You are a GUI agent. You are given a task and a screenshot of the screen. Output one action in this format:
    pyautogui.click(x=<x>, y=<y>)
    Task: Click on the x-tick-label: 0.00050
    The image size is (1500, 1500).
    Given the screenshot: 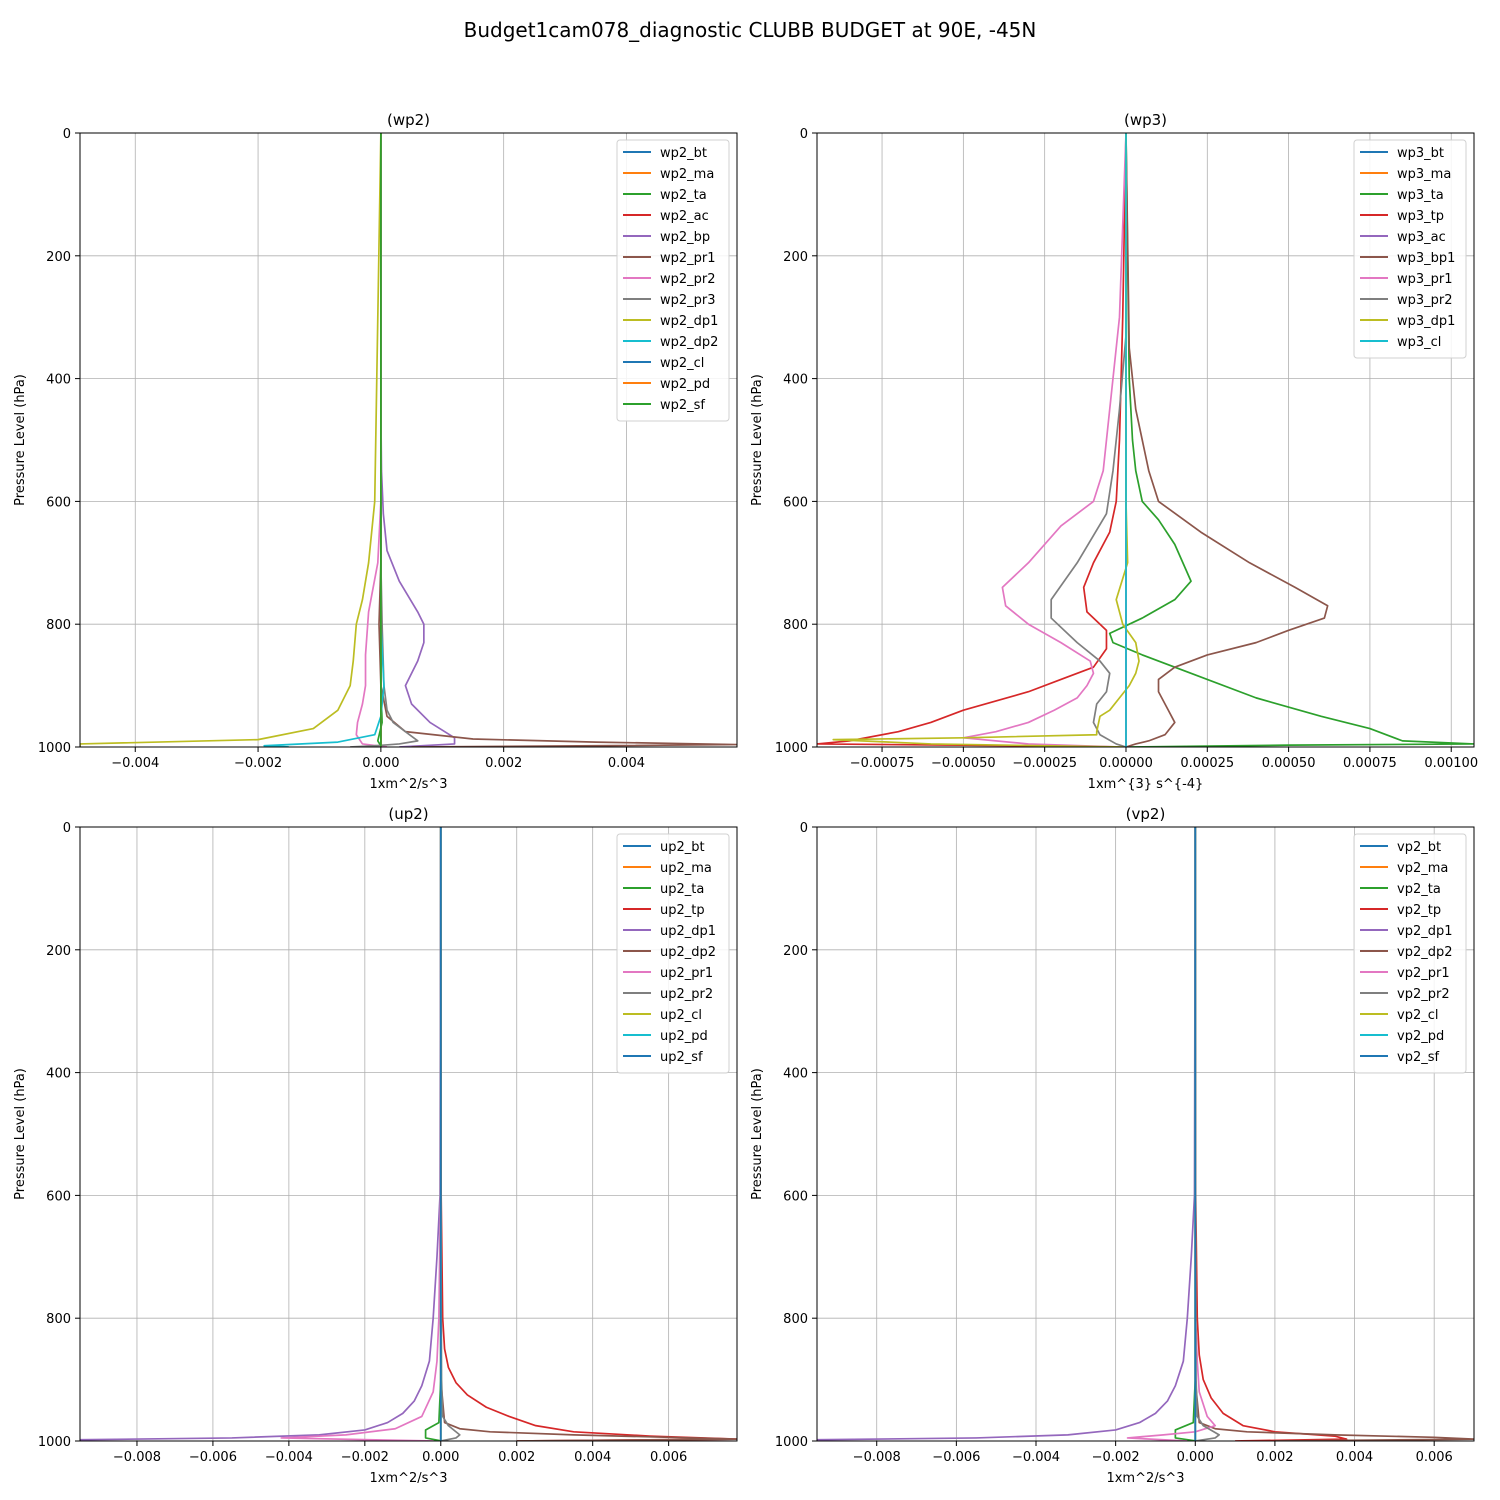 What is the action you would take?
    pyautogui.click(x=1289, y=763)
    